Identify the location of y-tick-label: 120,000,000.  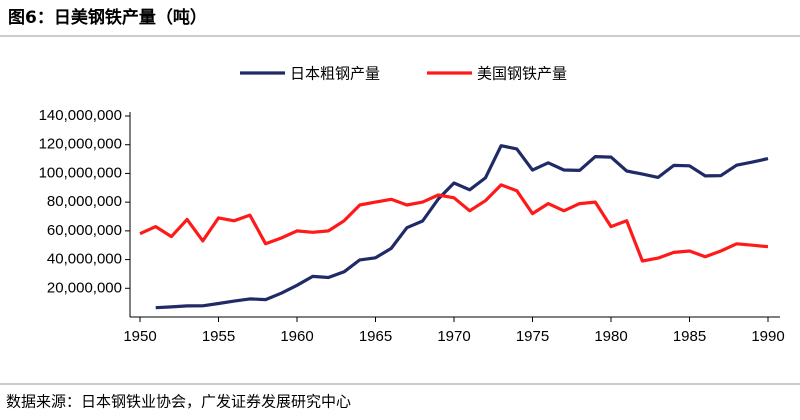
(80, 144).